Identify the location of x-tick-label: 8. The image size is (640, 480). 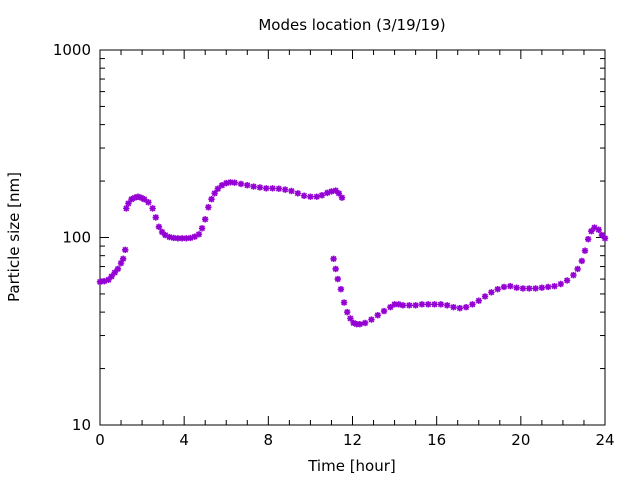
(269, 440).